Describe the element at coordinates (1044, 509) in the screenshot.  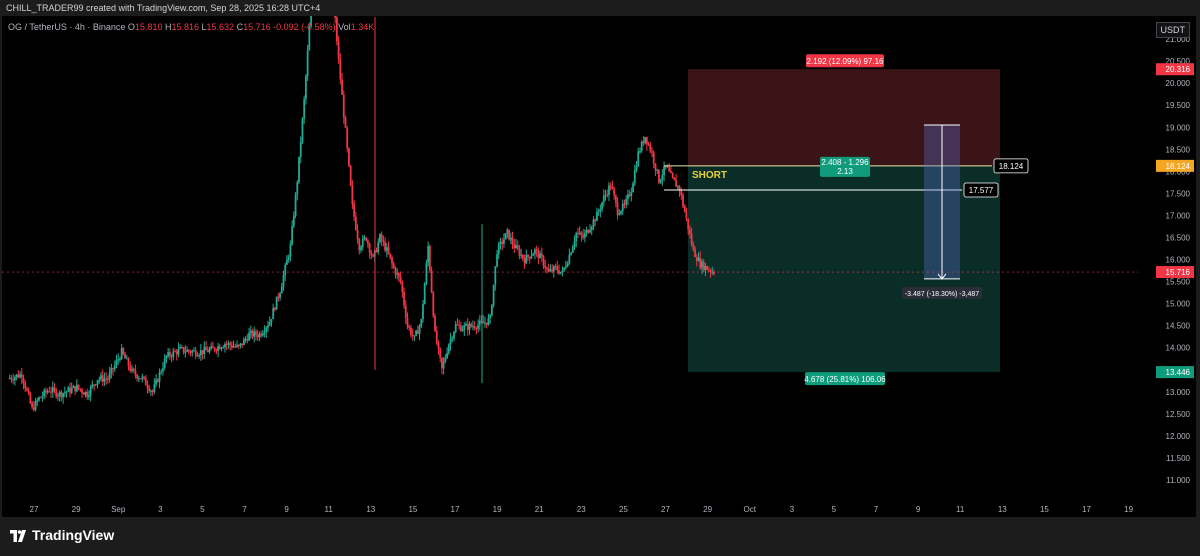
I see `time-tick-label: 15` at that location.